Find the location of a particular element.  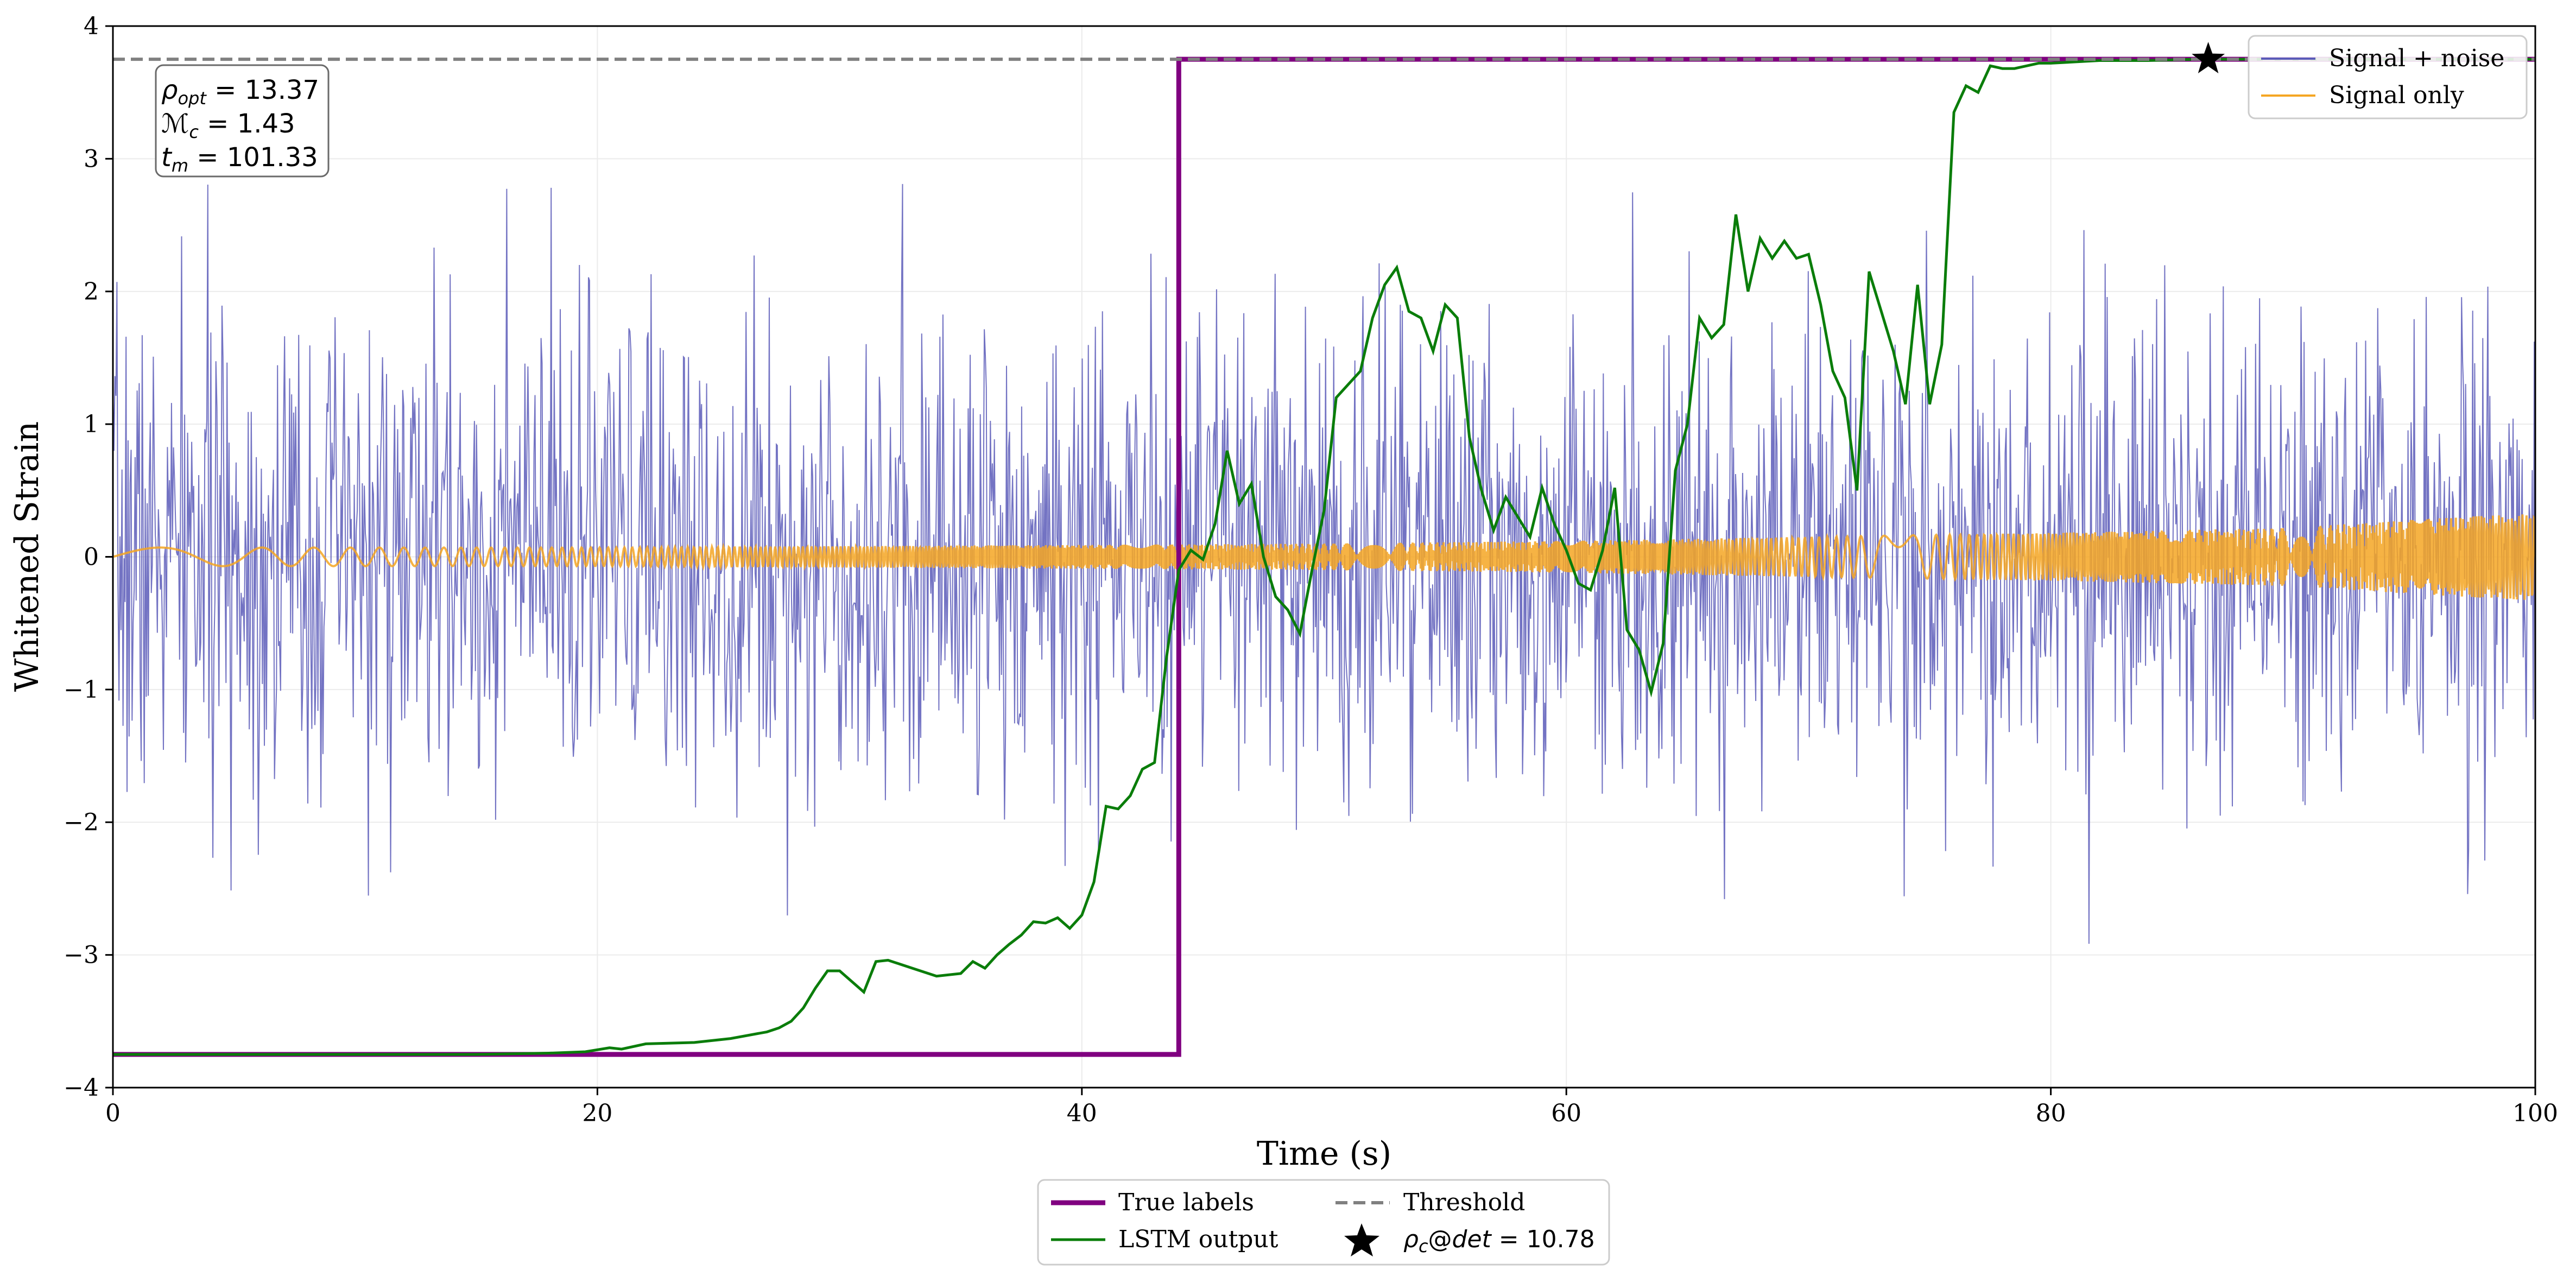

legend-label-true-labels: True labels is located at coordinates (1186, 1202).